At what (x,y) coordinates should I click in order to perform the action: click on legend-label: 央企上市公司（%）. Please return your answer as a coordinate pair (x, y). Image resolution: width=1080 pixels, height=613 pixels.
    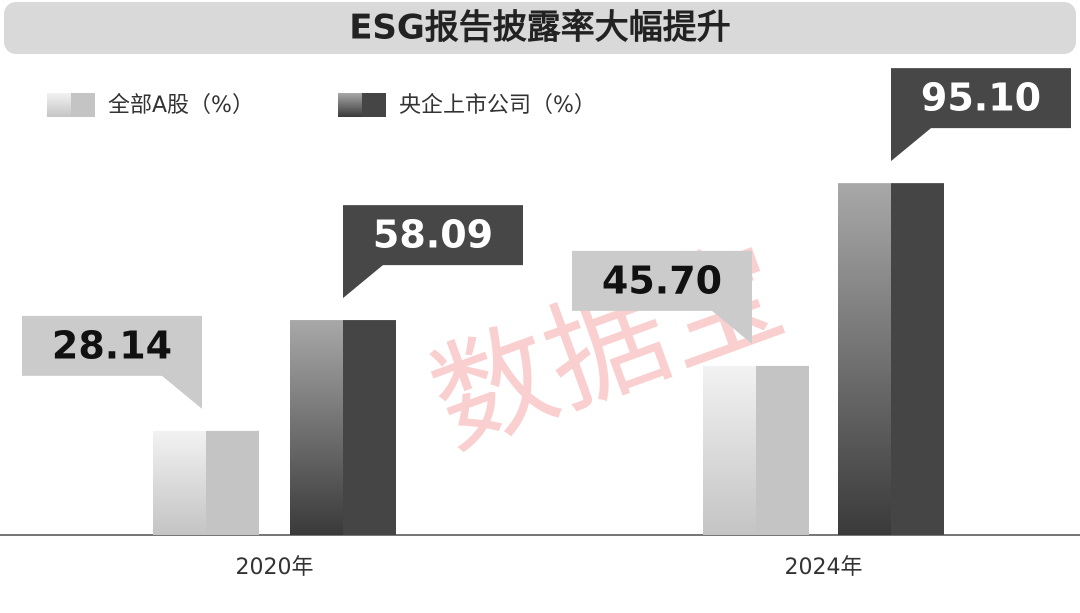
    Looking at the image, I should click on (497, 105).